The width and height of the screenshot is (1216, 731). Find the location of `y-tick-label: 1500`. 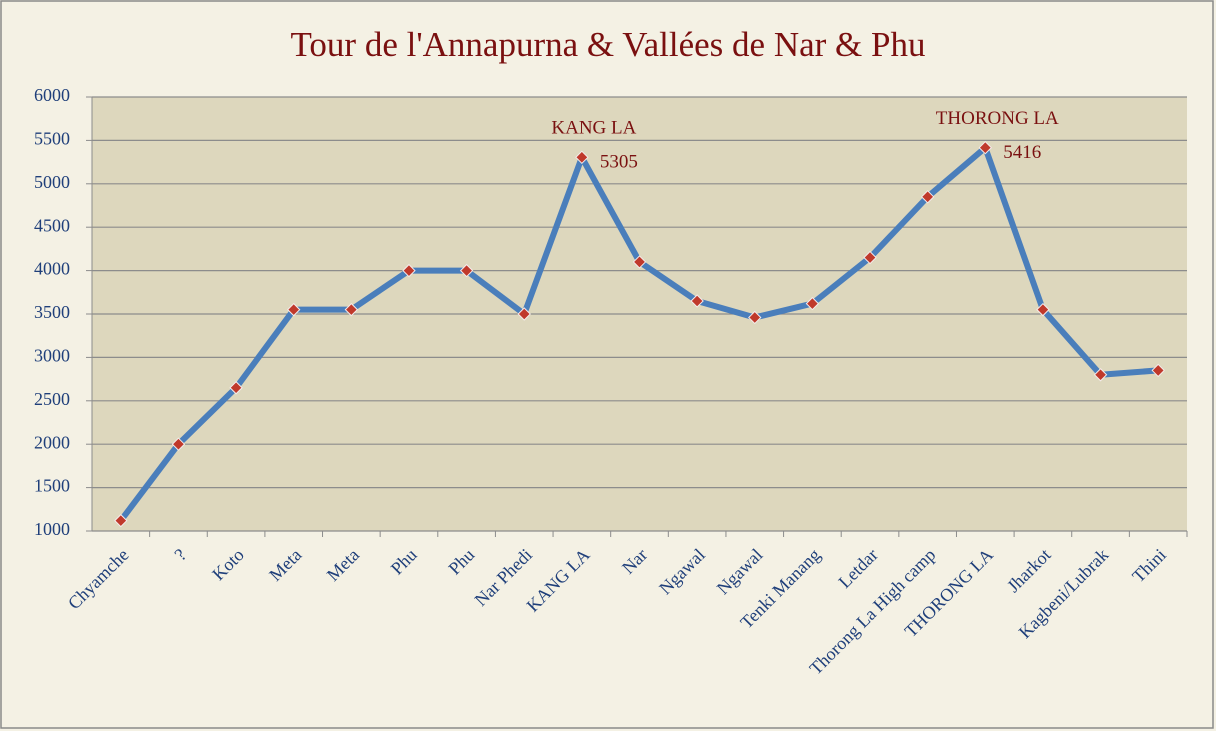

y-tick-label: 1500 is located at coordinates (52, 486).